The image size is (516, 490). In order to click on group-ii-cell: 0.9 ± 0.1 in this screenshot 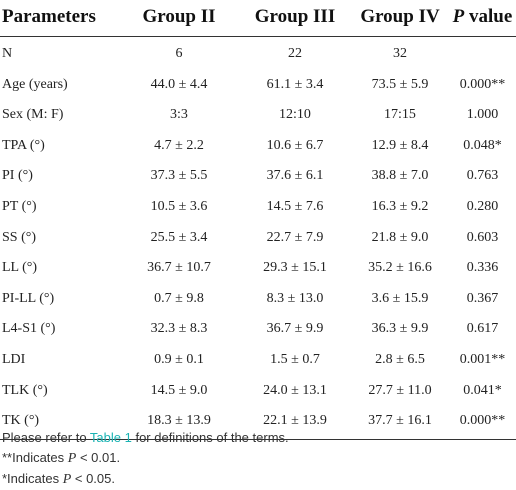, I will do `click(179, 359)`.